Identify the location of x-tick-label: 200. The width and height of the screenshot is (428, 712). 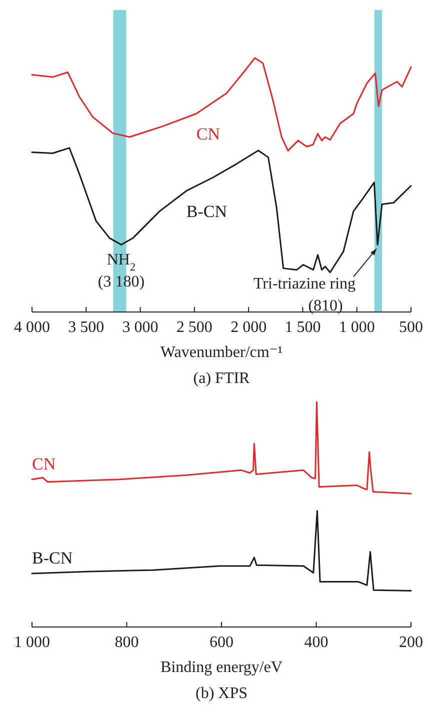
(411, 642).